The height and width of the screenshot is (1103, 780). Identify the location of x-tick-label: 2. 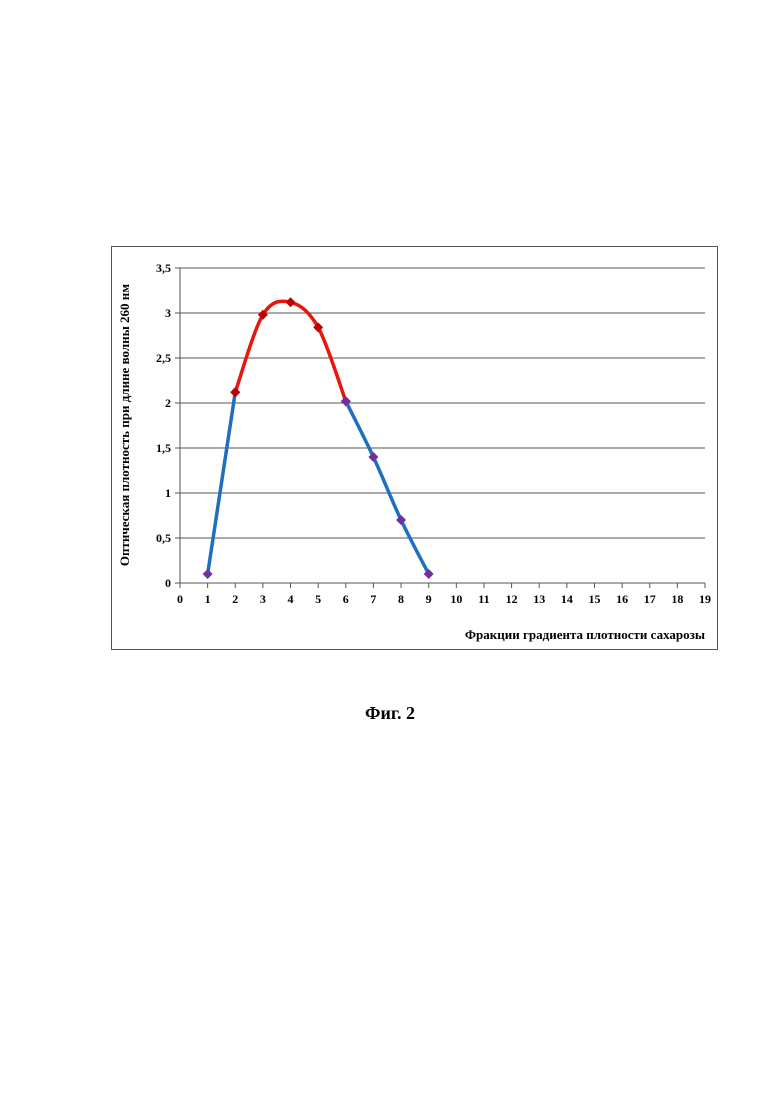
(235, 599).